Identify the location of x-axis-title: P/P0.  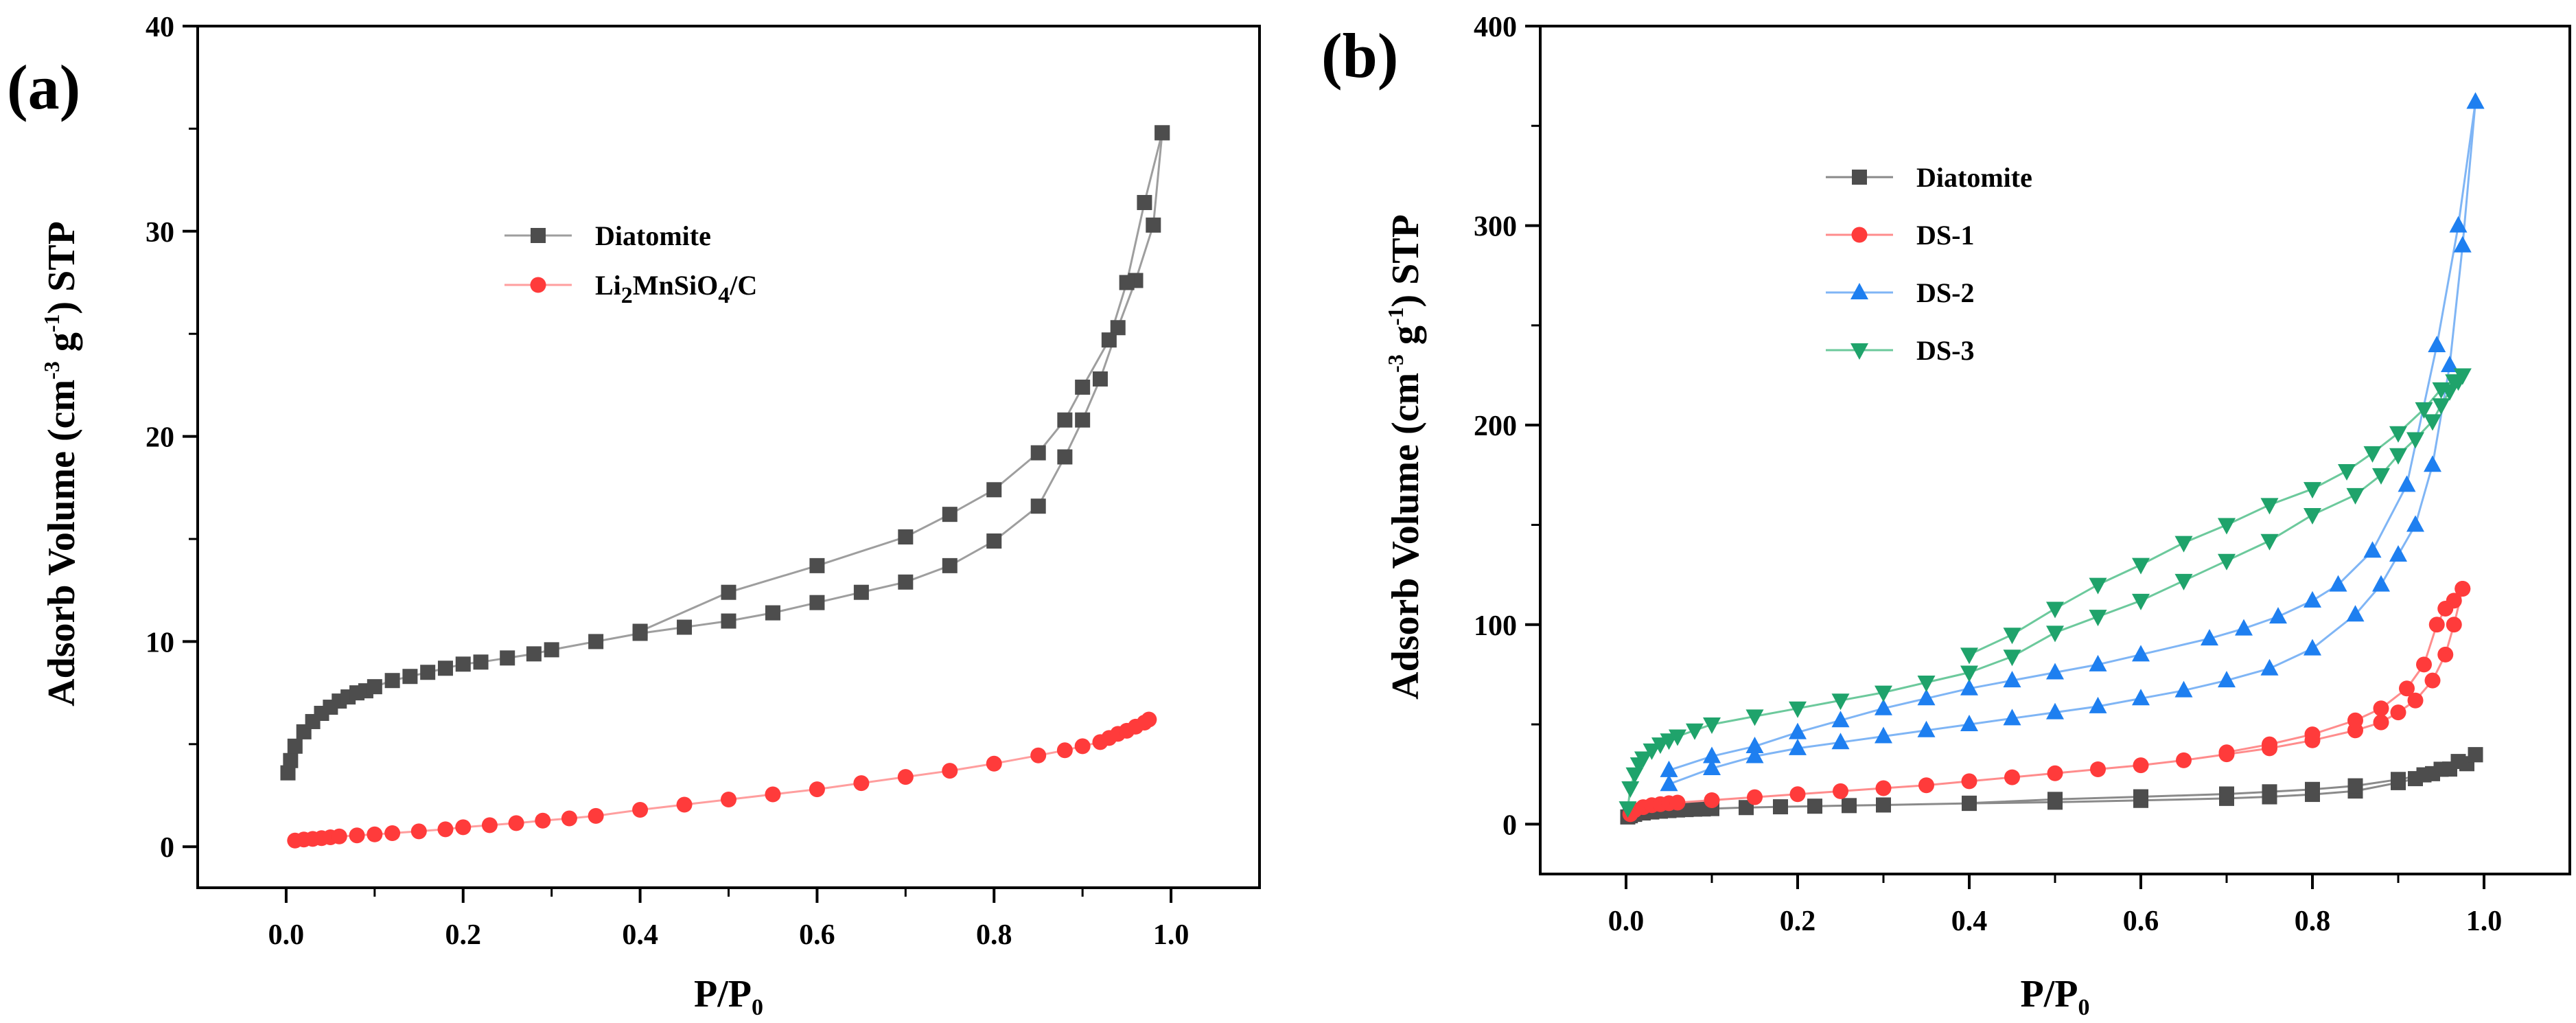
(2055, 996).